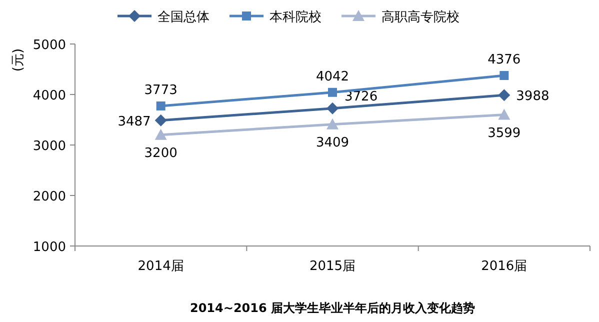 Image resolution: width=599 pixels, height=322 pixels. I want to click on x-tick-label: 2014届, so click(161, 266).